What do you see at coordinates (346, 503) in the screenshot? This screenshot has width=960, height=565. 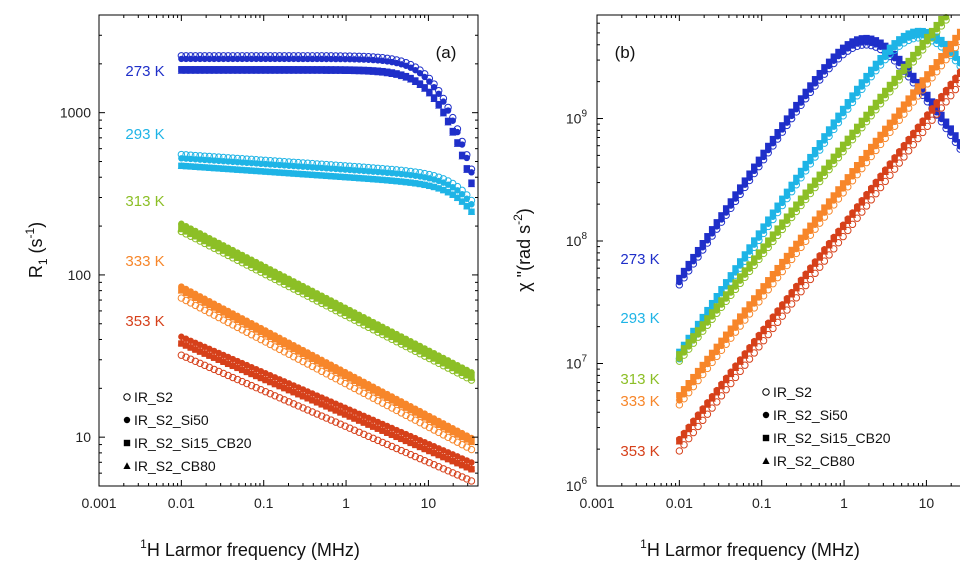 I see `x-tick-label: 1` at bounding box center [346, 503].